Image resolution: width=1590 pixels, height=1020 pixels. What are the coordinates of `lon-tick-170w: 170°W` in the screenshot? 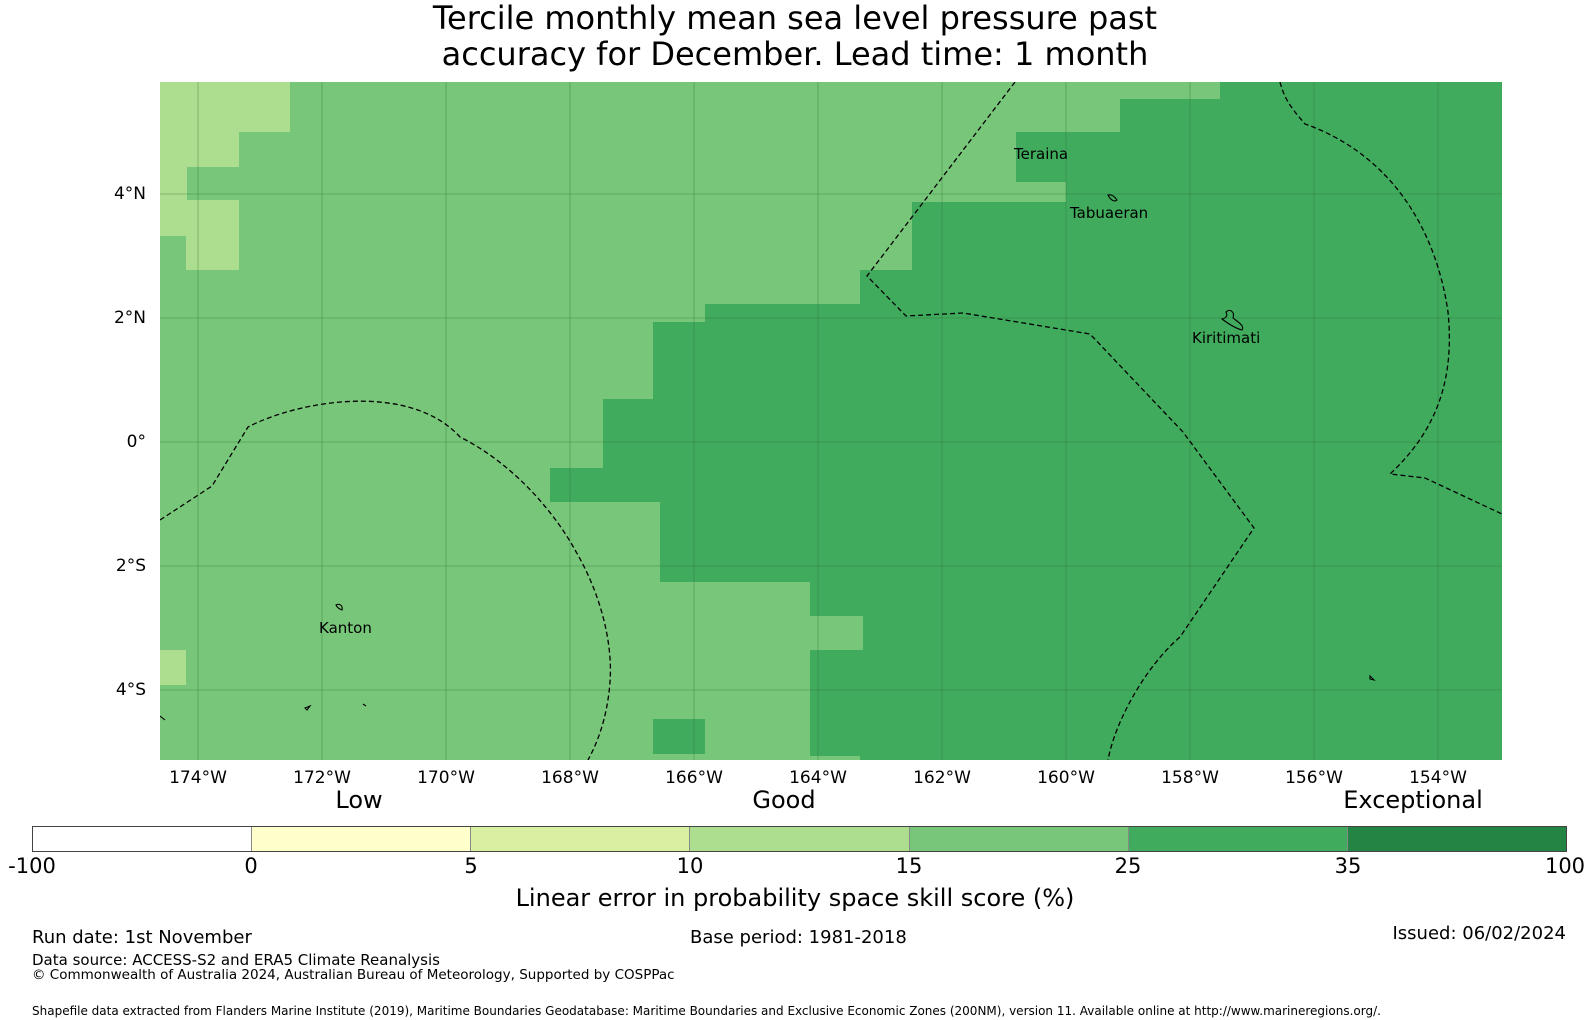 It's located at (446, 778).